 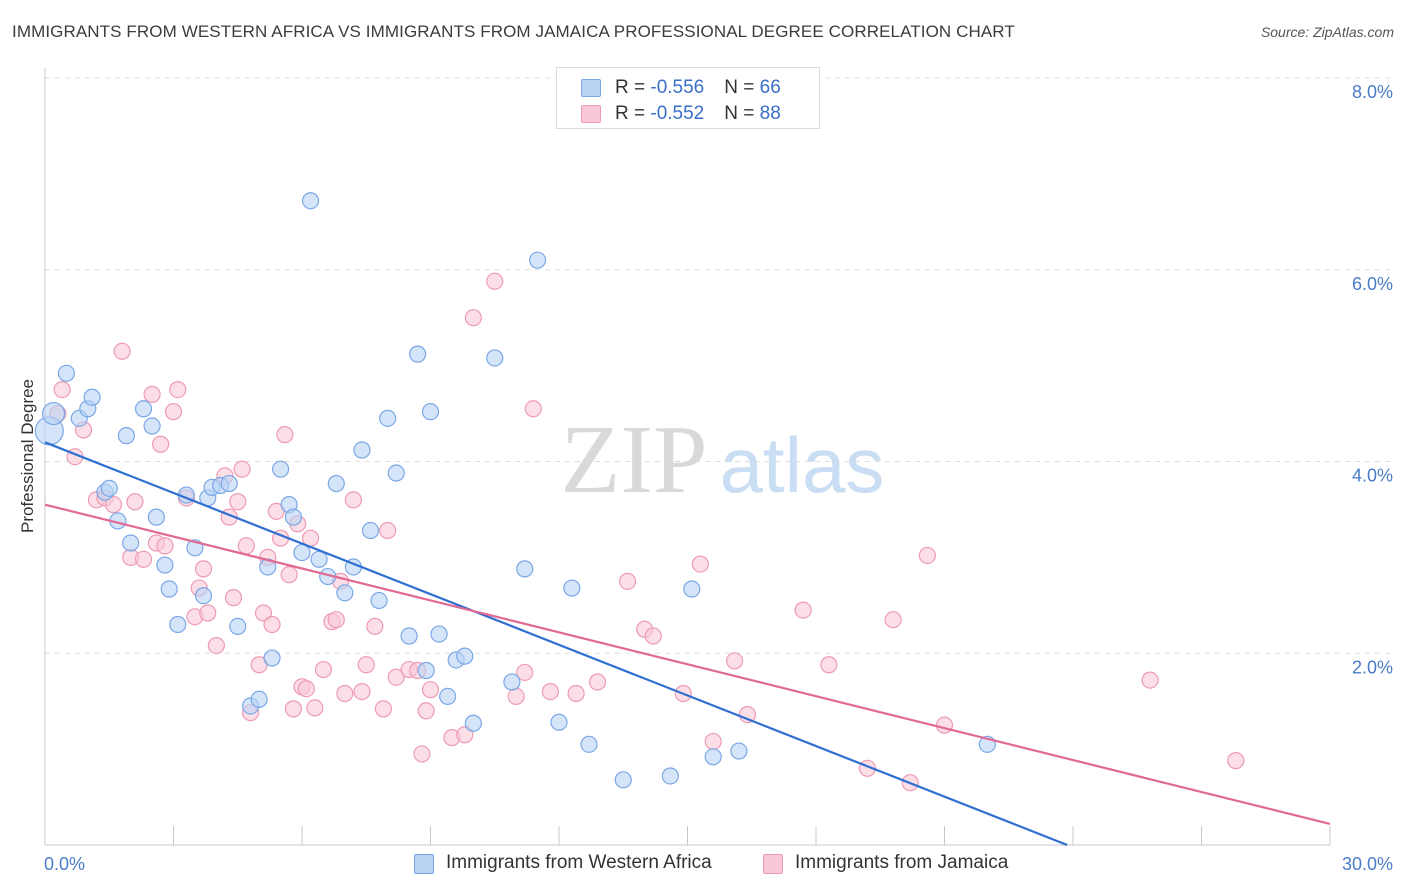 I want to click on legend-swatch-pink, so click(x=773, y=864).